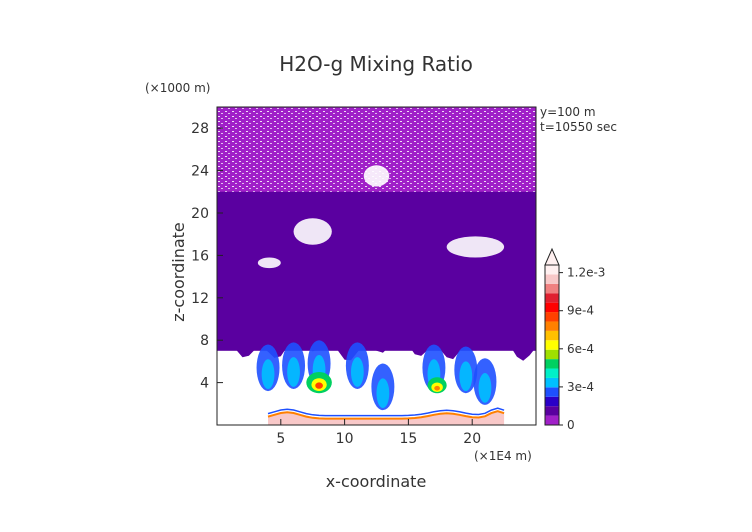 This screenshot has height=532, width=752. I want to click on annotation-y: y=100 m, so click(568, 112).